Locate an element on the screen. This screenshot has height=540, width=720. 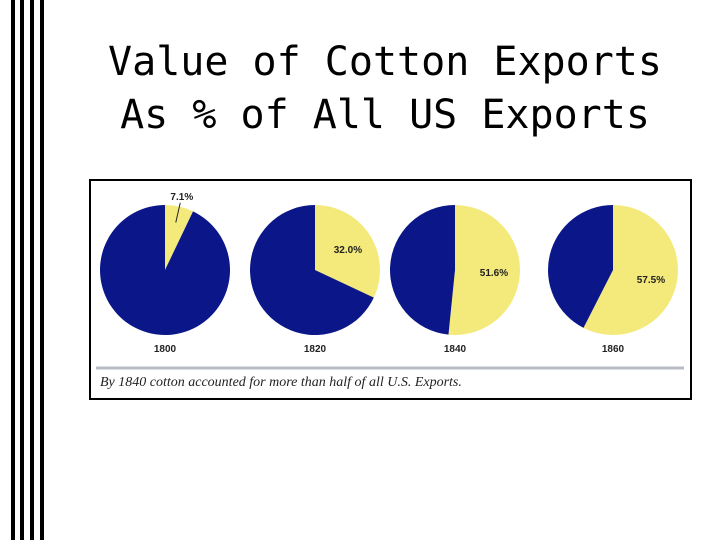
pie-label: 1860 is located at coordinates (613, 349).